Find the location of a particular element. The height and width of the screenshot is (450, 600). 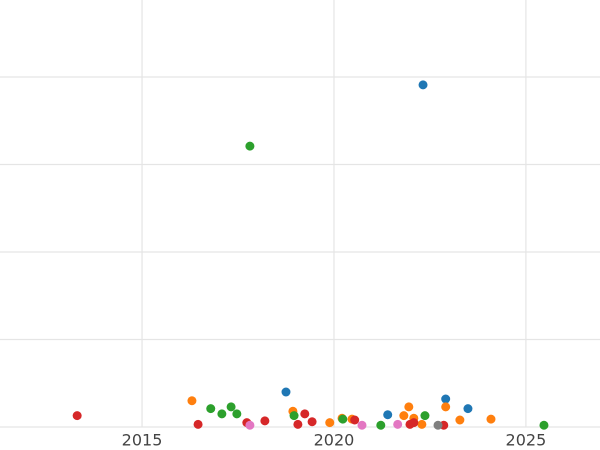

x-tick-label: 2020 is located at coordinates (334, 440).